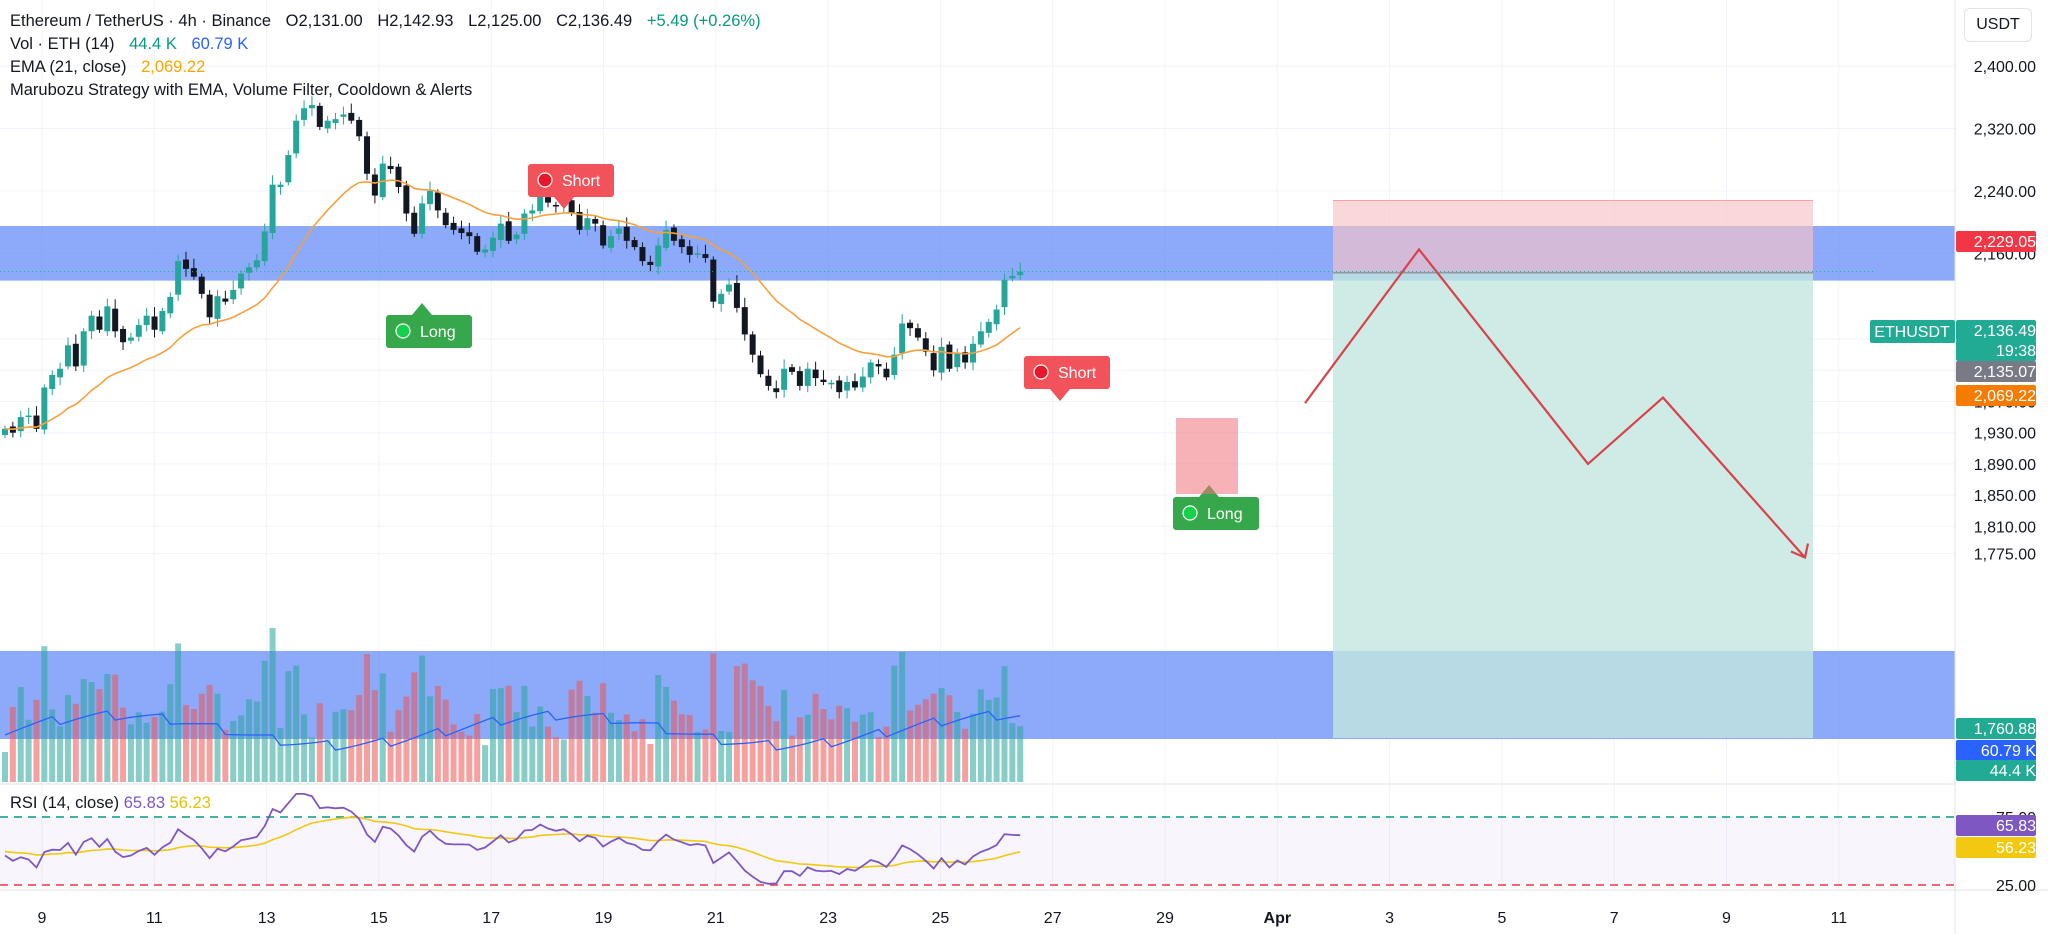 The width and height of the screenshot is (2048, 934). Describe the element at coordinates (2016, 848) in the screenshot. I see `price-label-text: 56.23` at that location.